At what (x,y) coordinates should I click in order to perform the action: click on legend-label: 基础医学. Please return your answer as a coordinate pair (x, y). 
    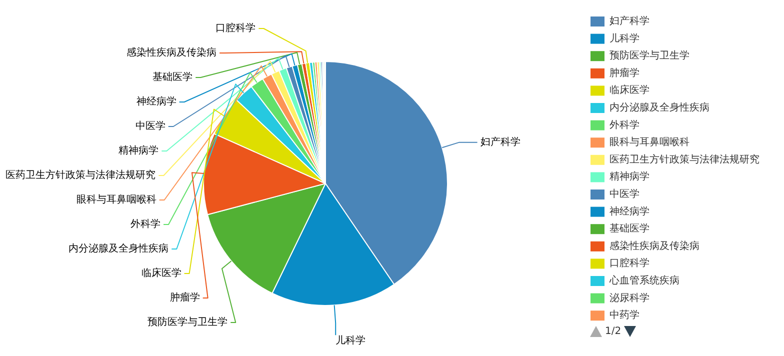
    Looking at the image, I should click on (630, 228).